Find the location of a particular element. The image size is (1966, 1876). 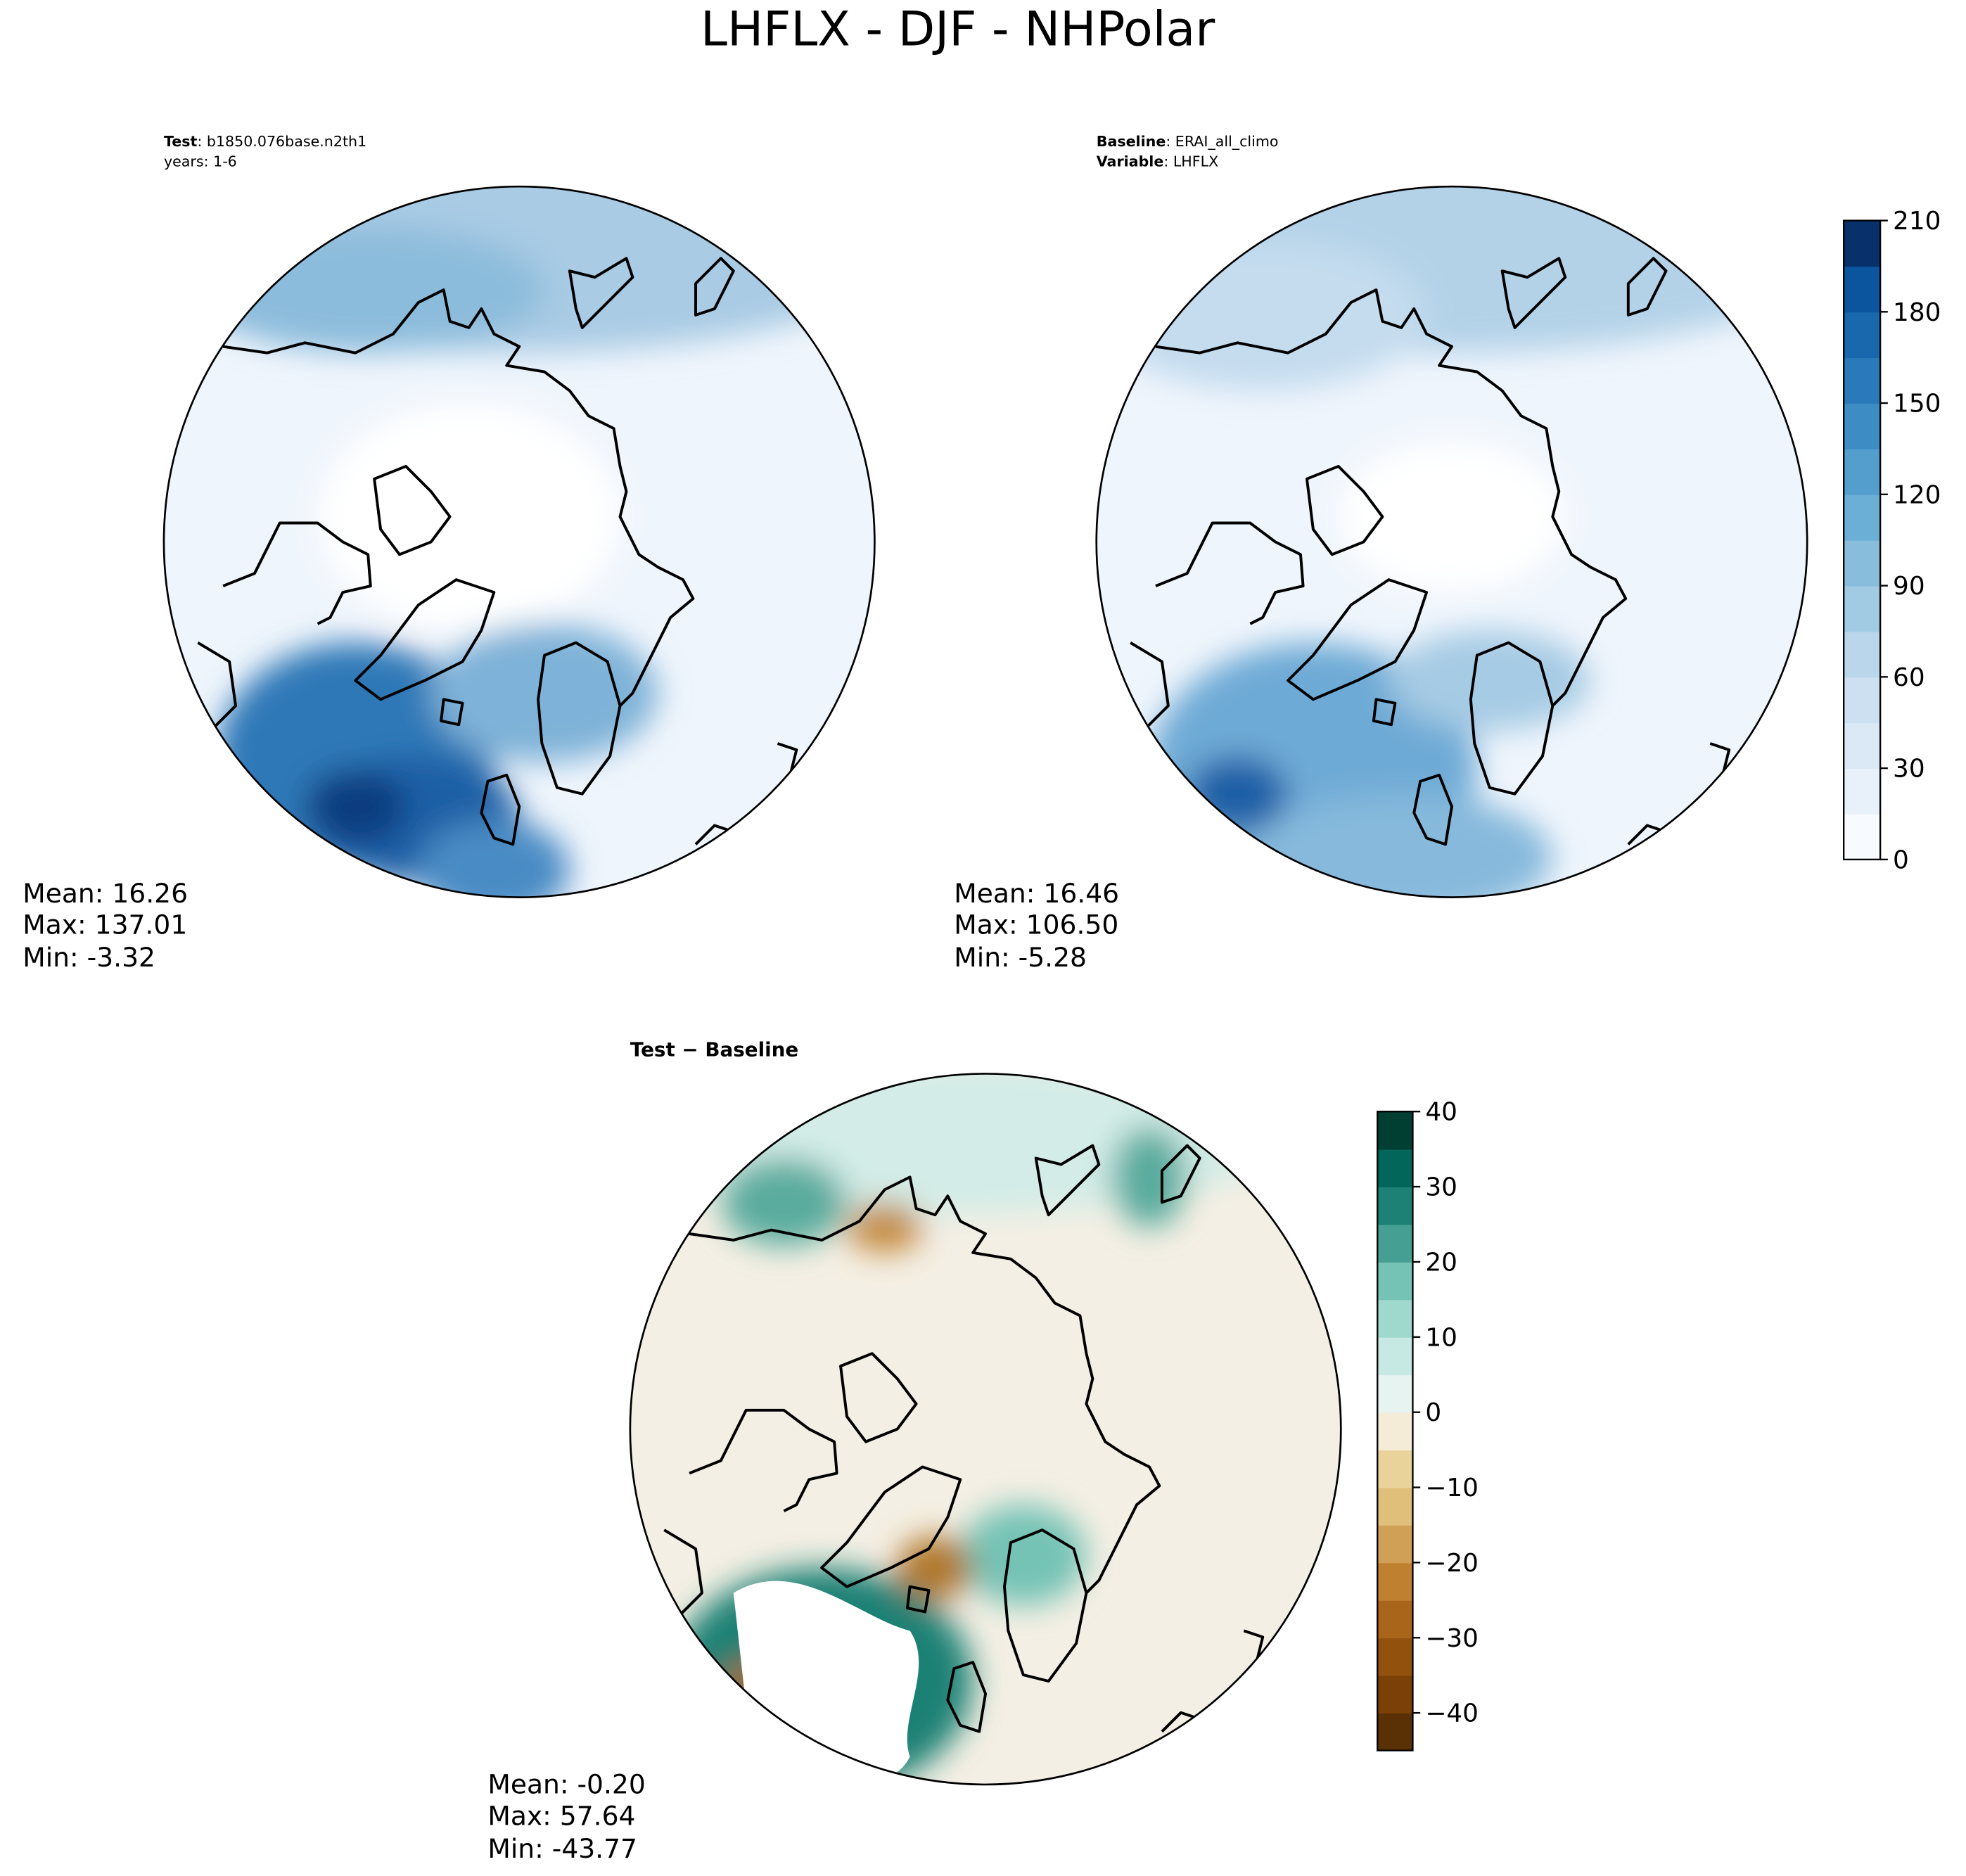

header-value: : b1850.076base.n2th1 is located at coordinates (281, 141).